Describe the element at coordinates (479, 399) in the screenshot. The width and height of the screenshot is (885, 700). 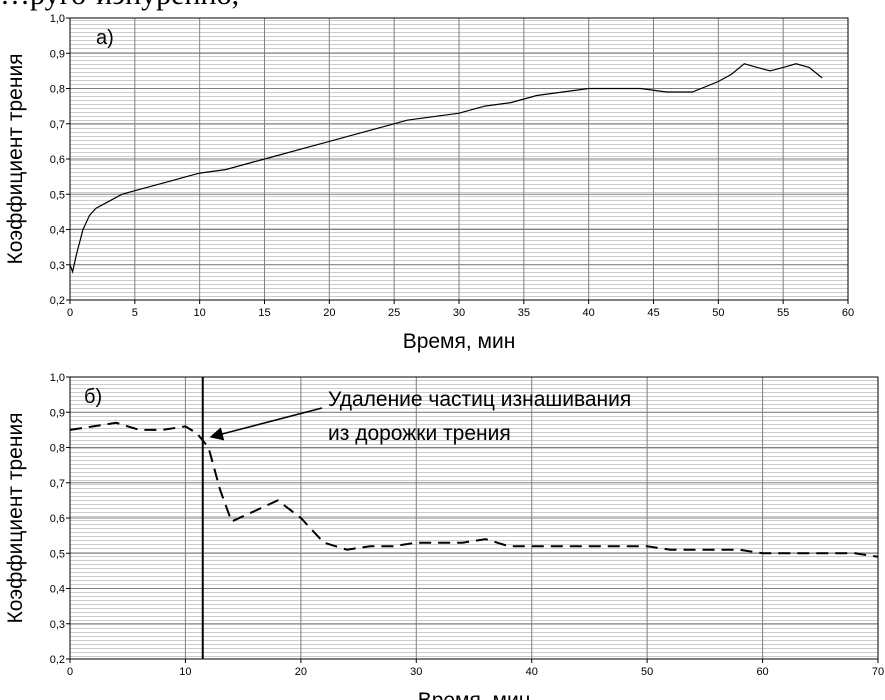
I see `annotation-line-1: Удаление частиц изнашивания` at that location.